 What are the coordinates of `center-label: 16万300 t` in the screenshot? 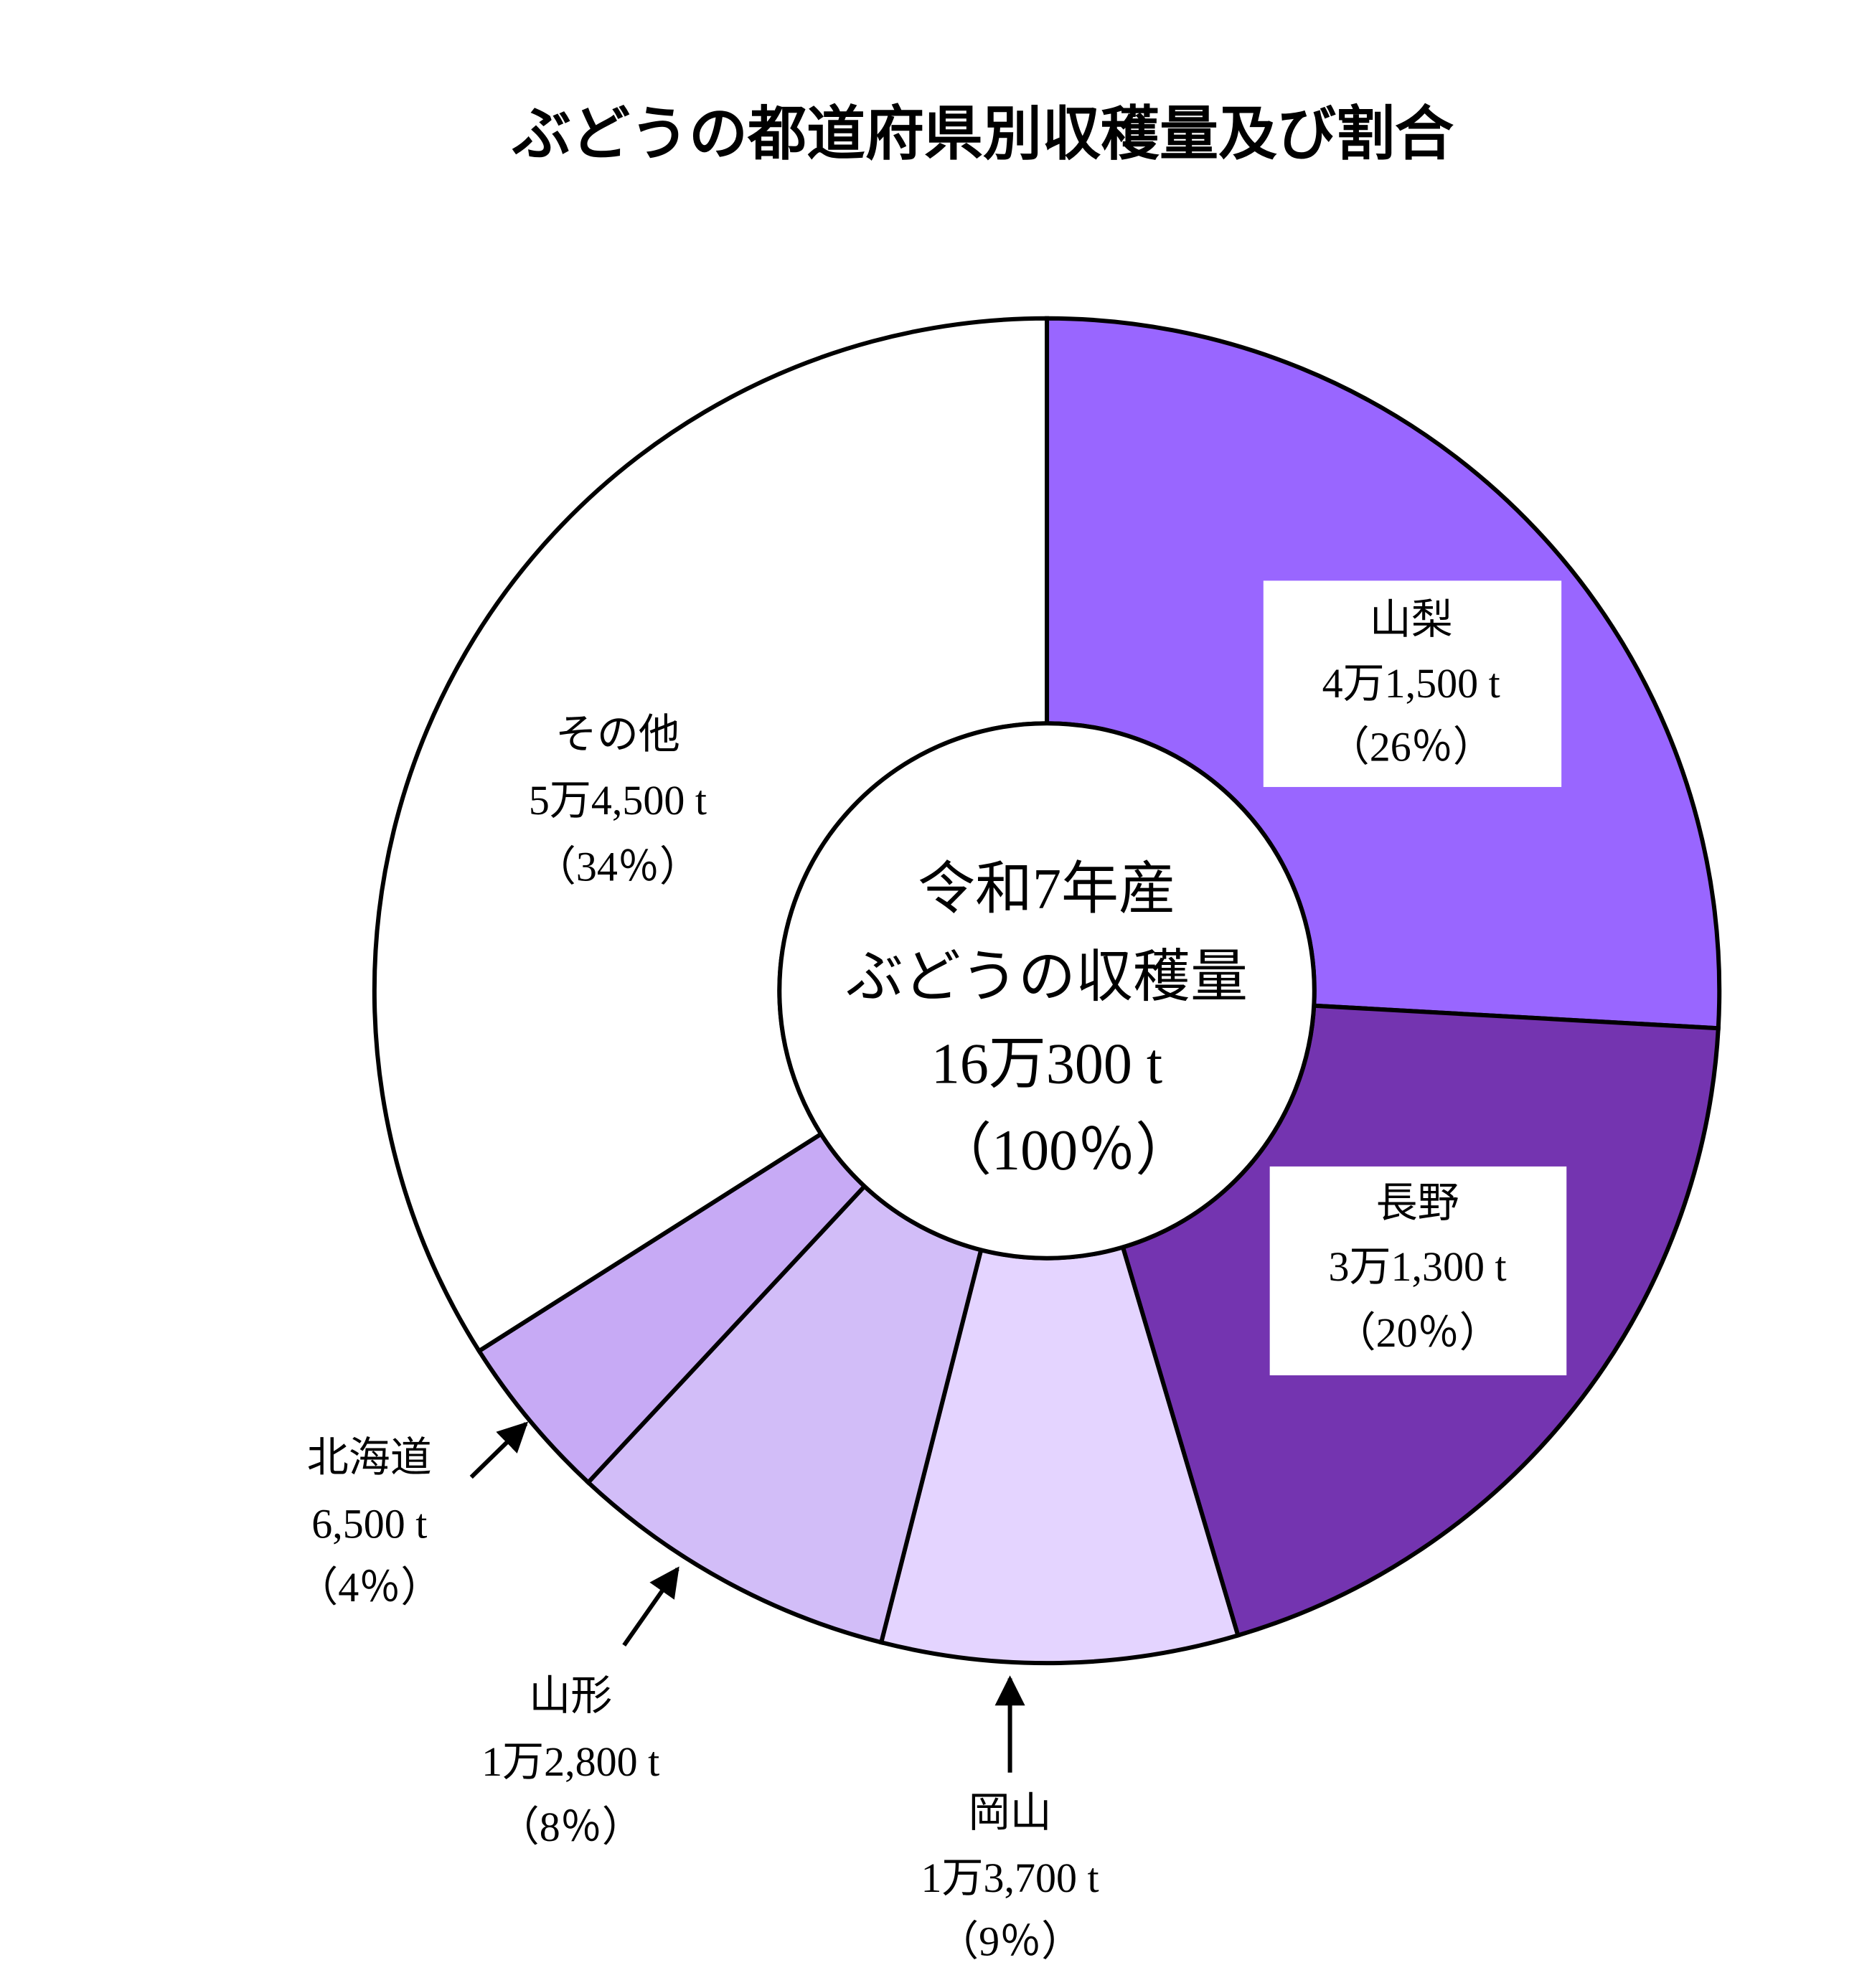 It's located at (1046, 1064).